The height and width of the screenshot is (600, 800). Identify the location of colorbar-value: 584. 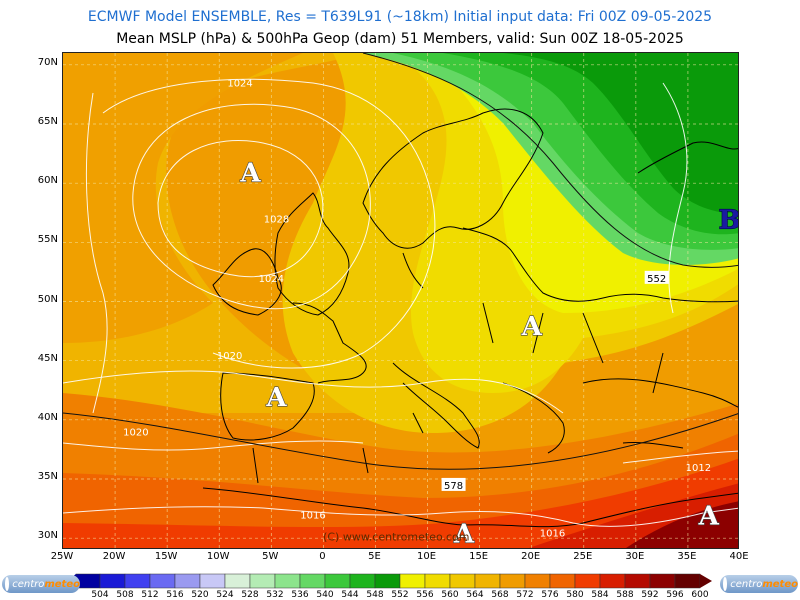
(600, 595).